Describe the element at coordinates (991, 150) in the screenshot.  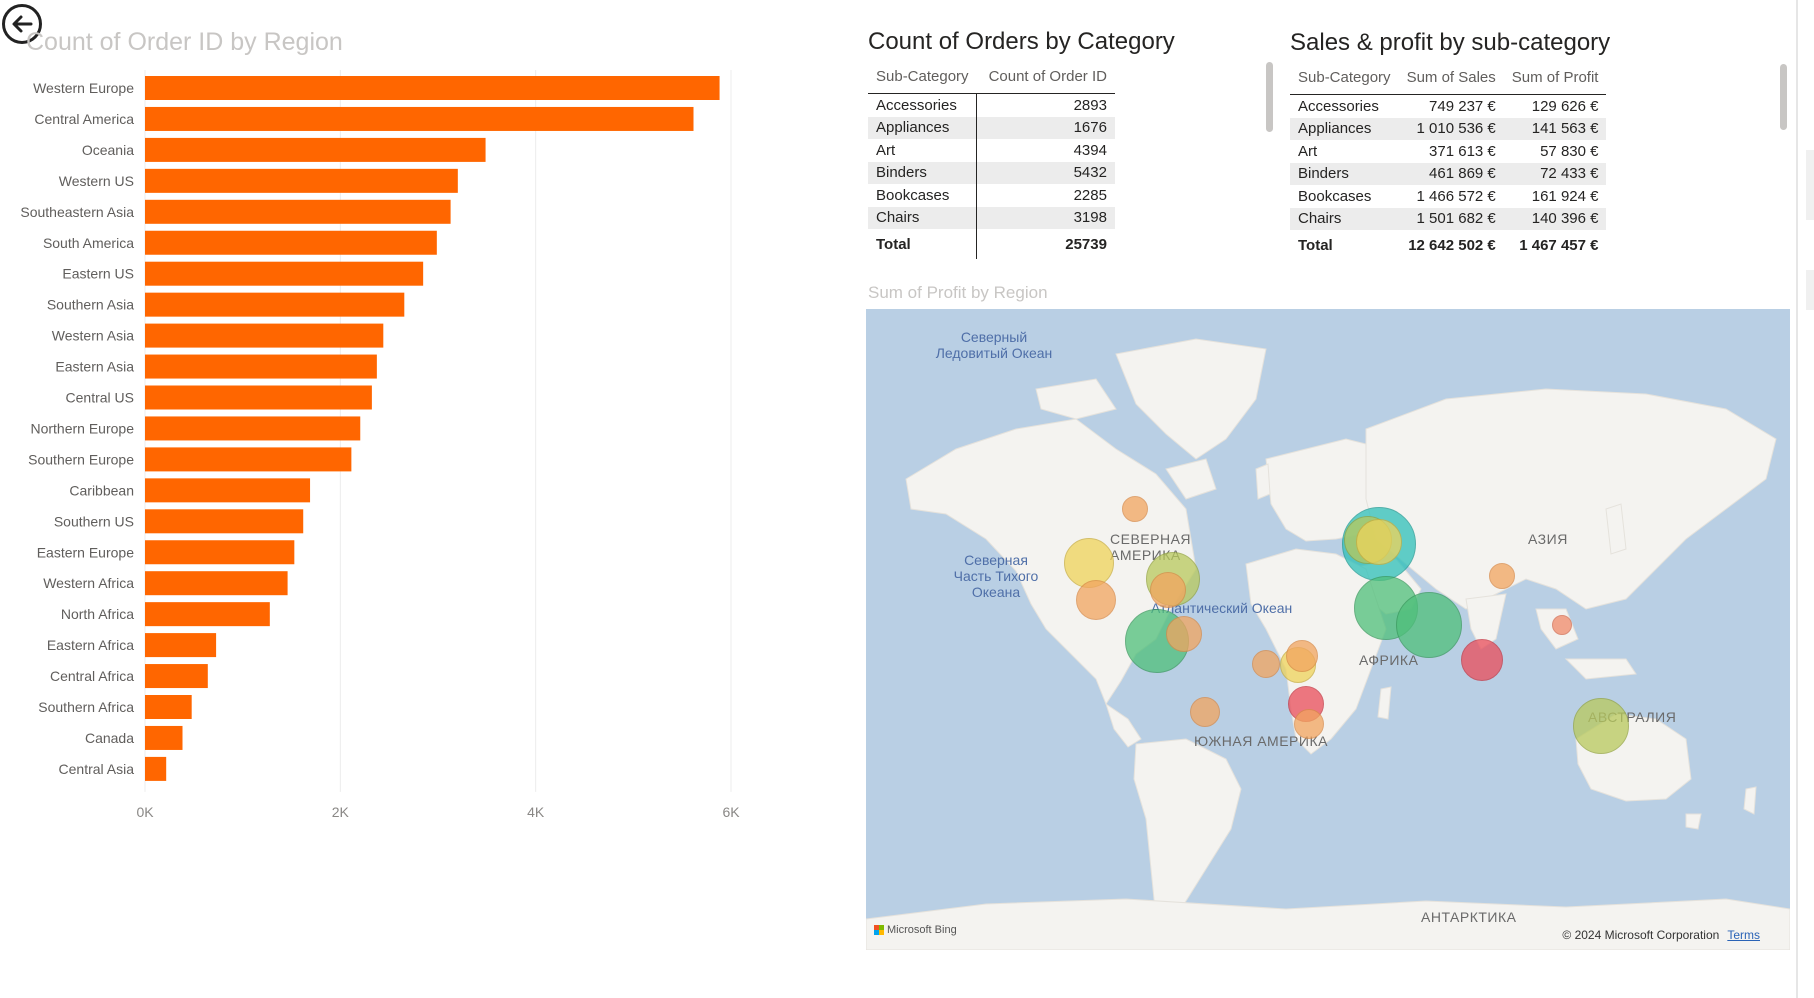
I see `orders-row: Art 4394` at that location.